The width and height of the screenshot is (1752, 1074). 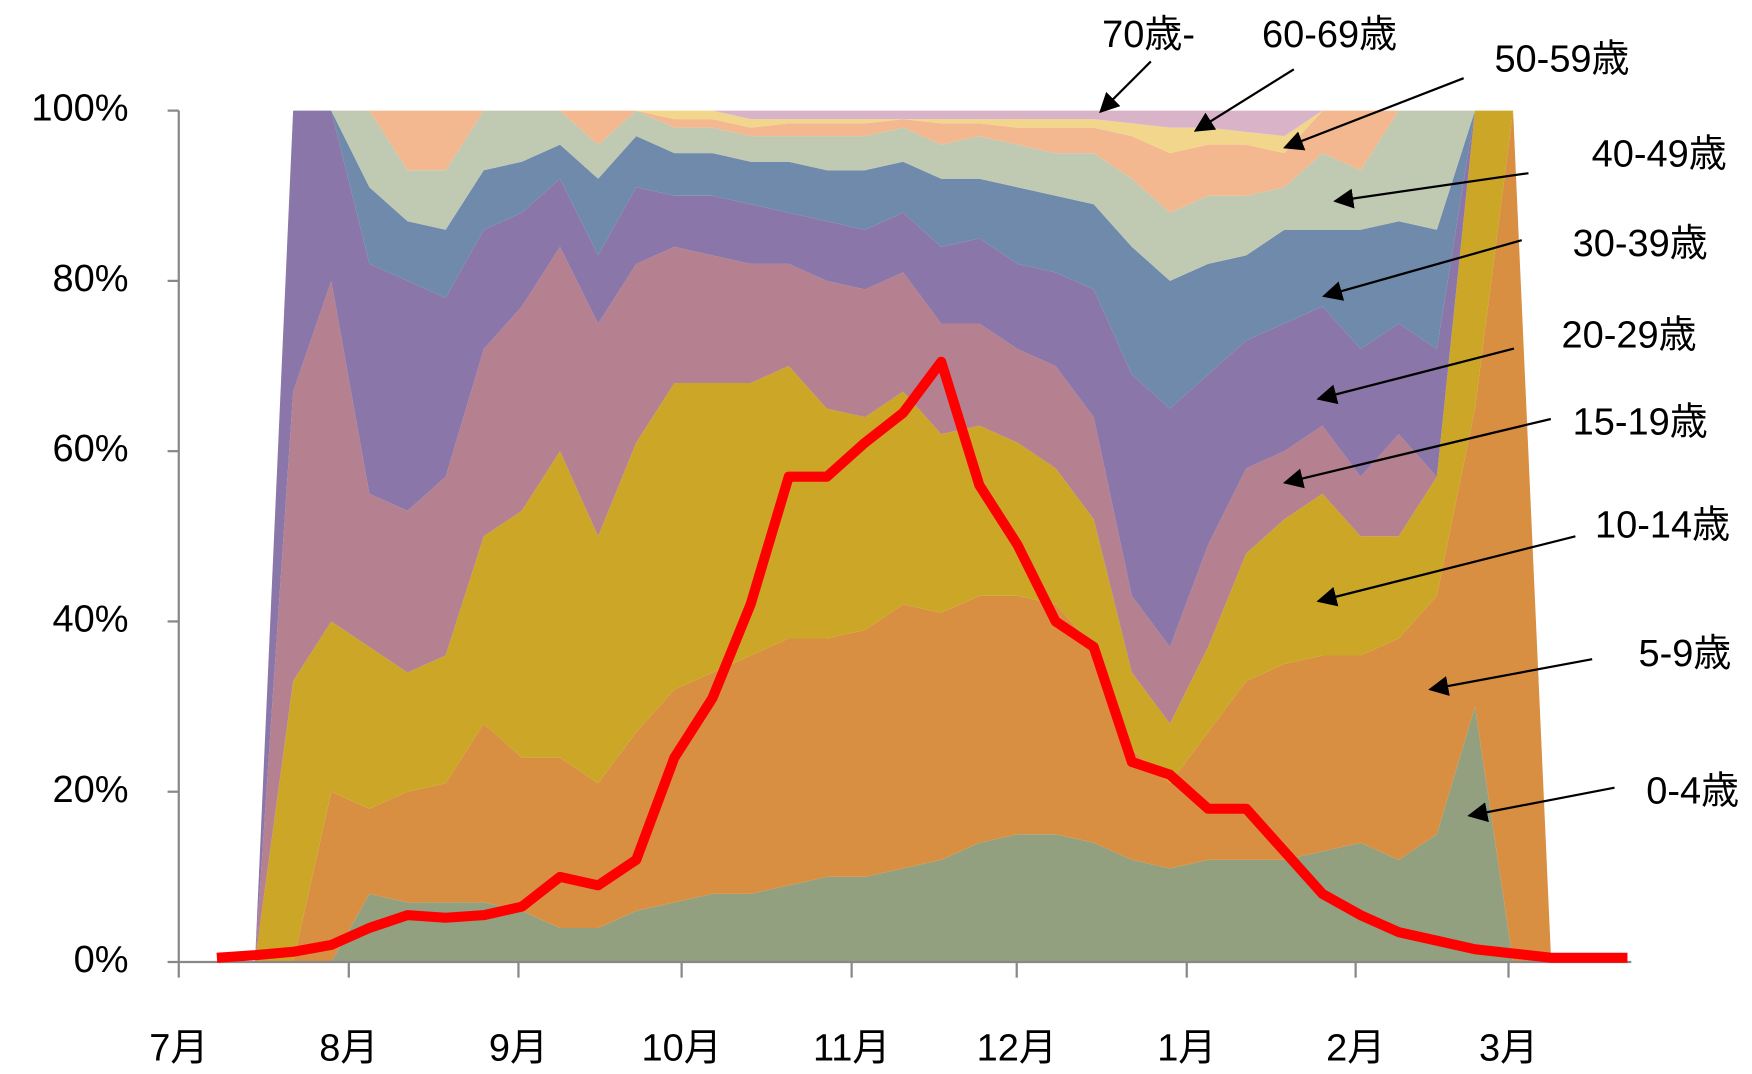 I want to click on x-tick-label: 1月, so click(x=1186, y=1048).